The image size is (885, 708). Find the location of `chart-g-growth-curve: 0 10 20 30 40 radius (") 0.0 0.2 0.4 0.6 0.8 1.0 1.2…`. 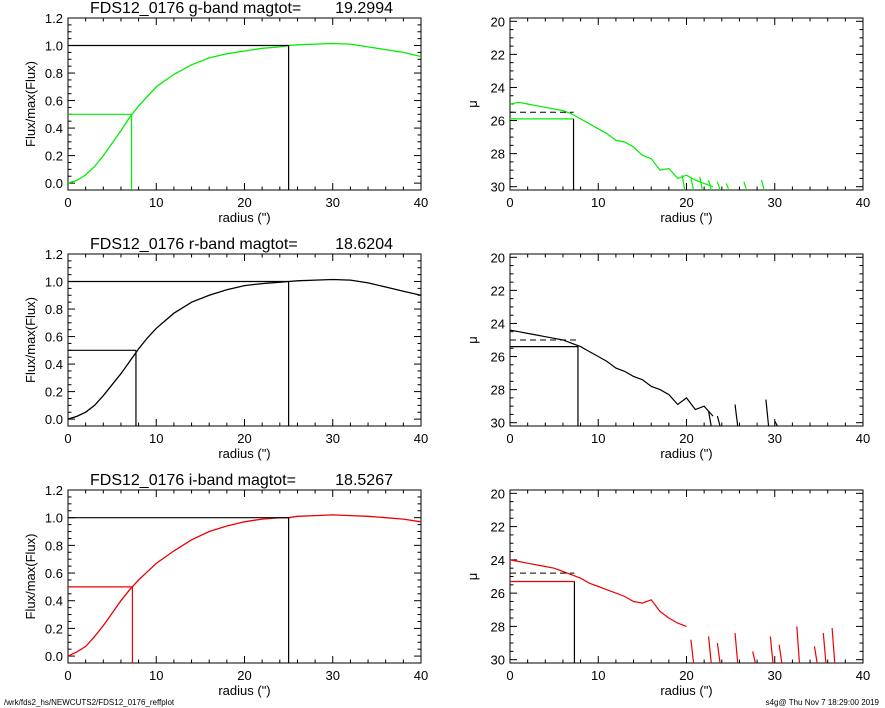

chart-g-growth-curve: 0 10 20 30 40 radius (") 0.0 0.2 0.4 0.6 0.8 1.0 1.2… is located at coordinates (225, 112).